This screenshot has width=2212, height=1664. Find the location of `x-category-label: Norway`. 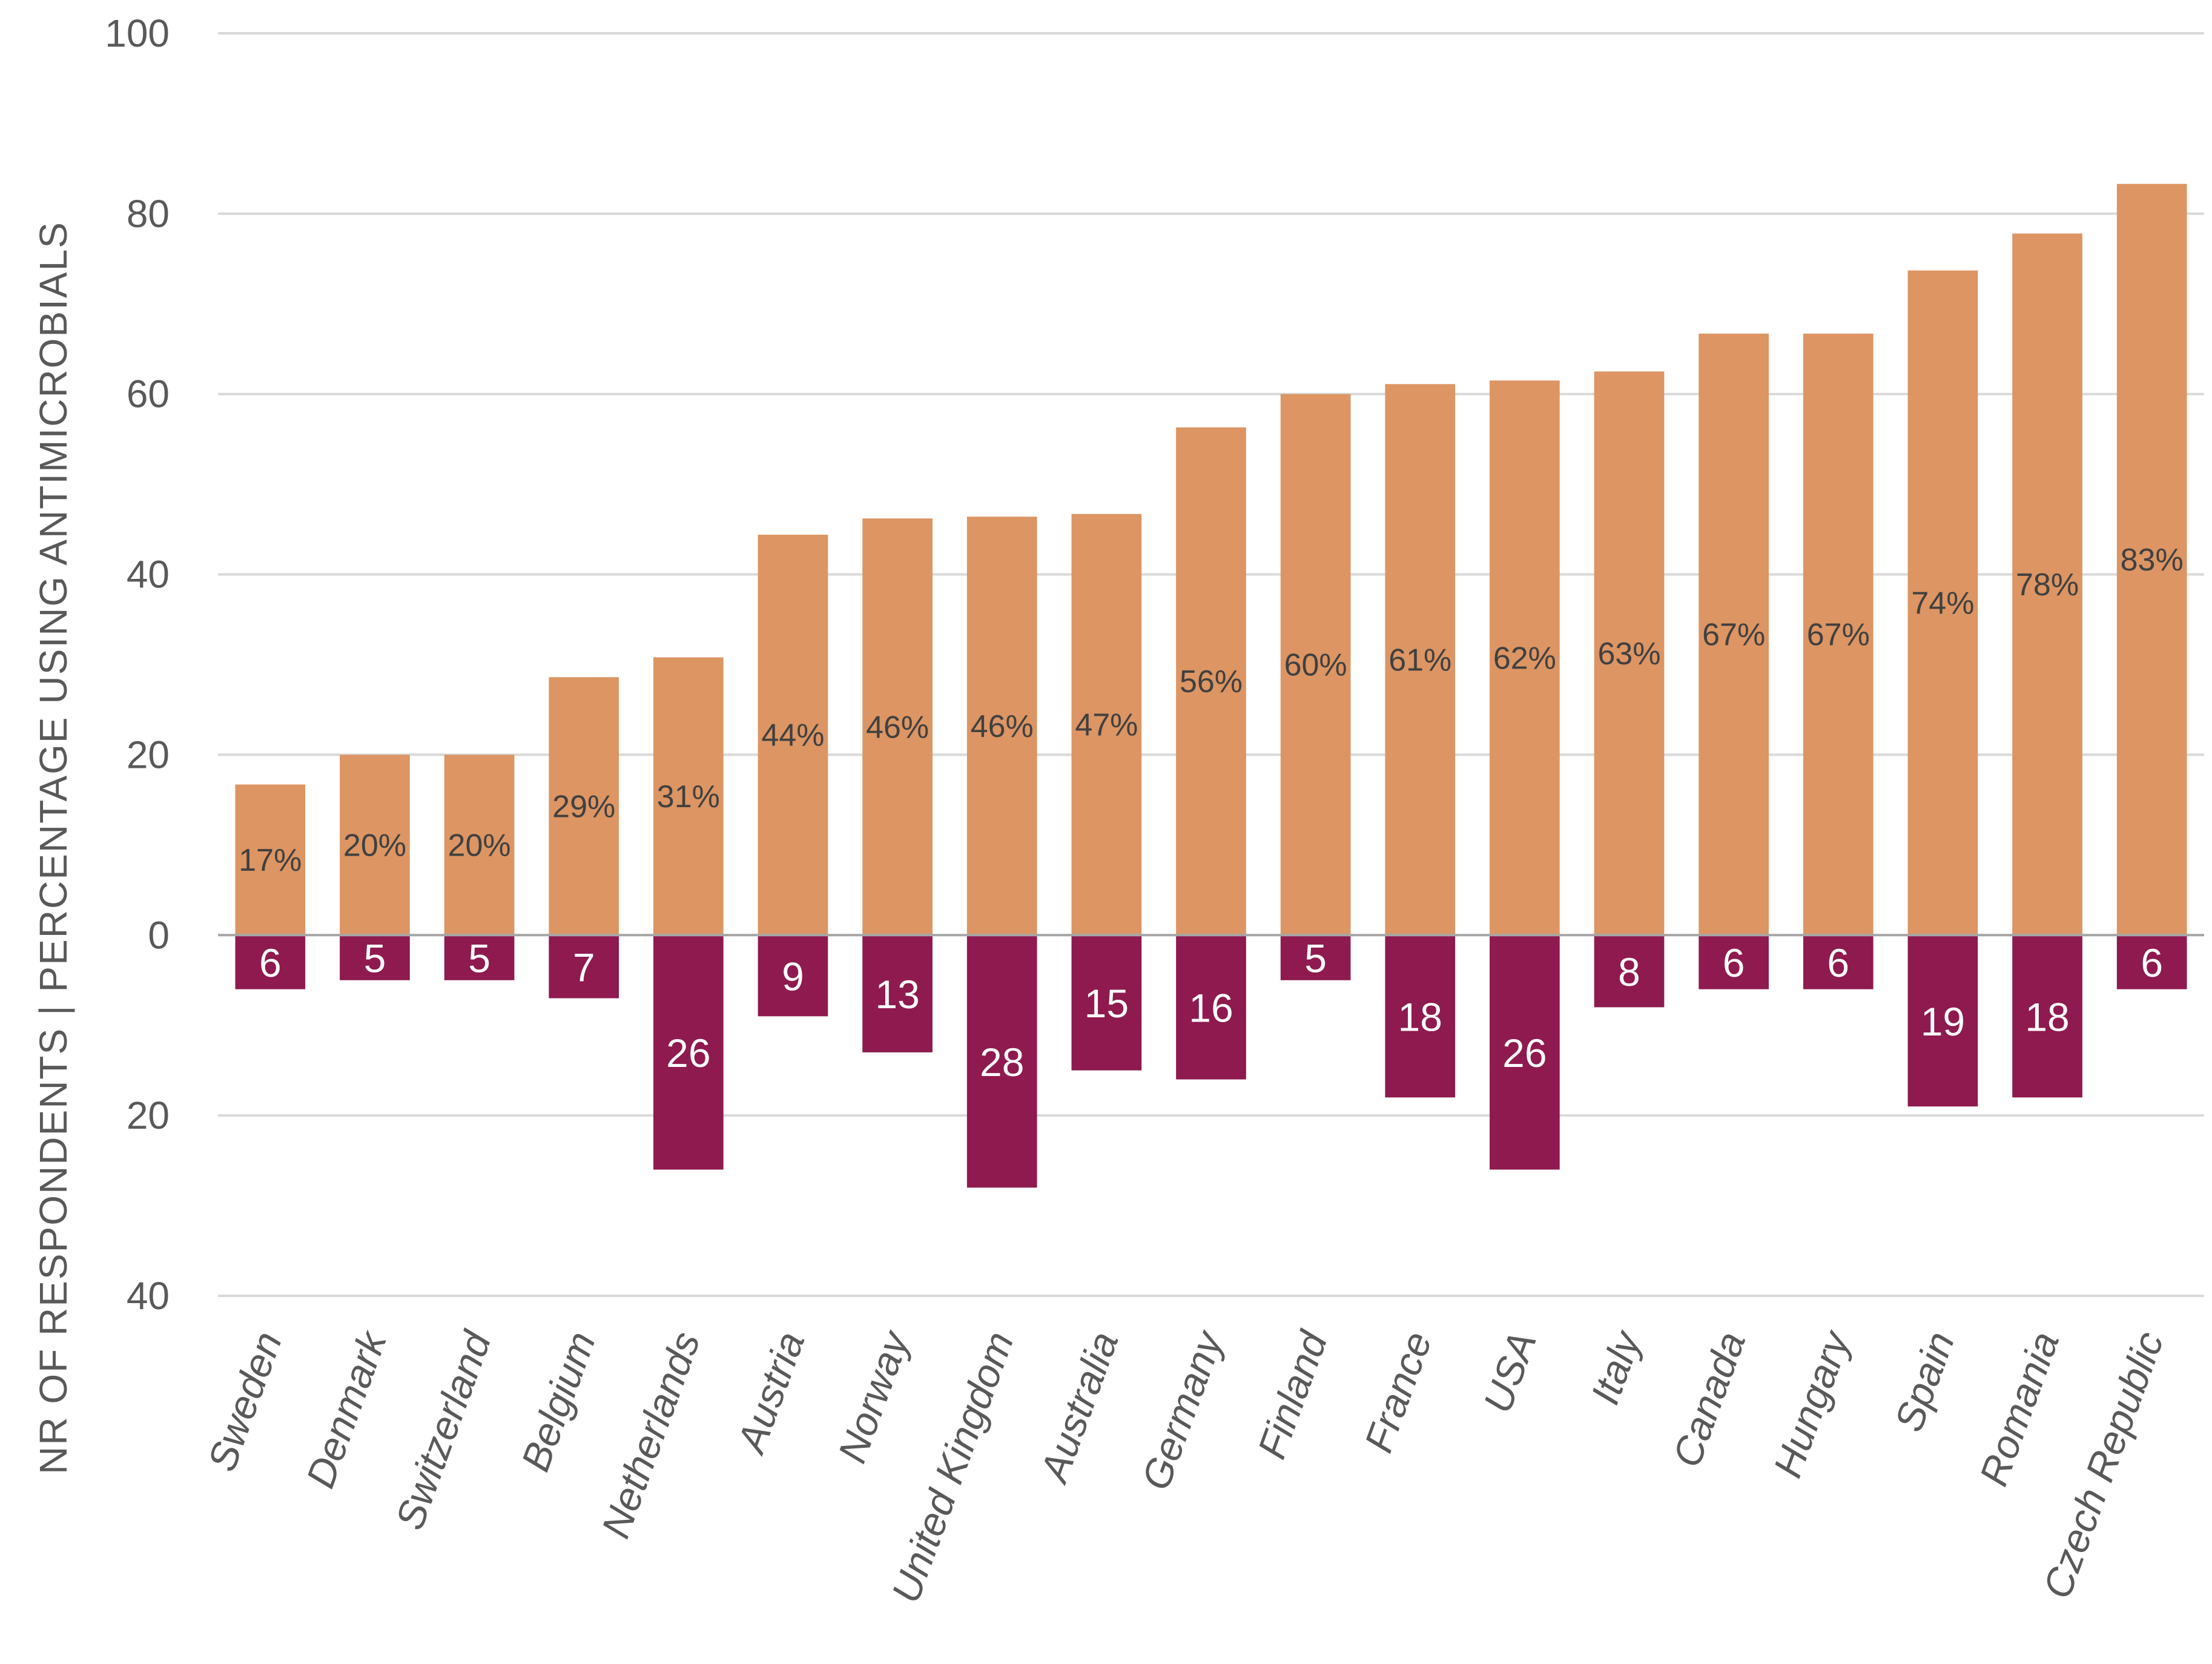

x-category-label: Norway is located at coordinates (874, 1396).